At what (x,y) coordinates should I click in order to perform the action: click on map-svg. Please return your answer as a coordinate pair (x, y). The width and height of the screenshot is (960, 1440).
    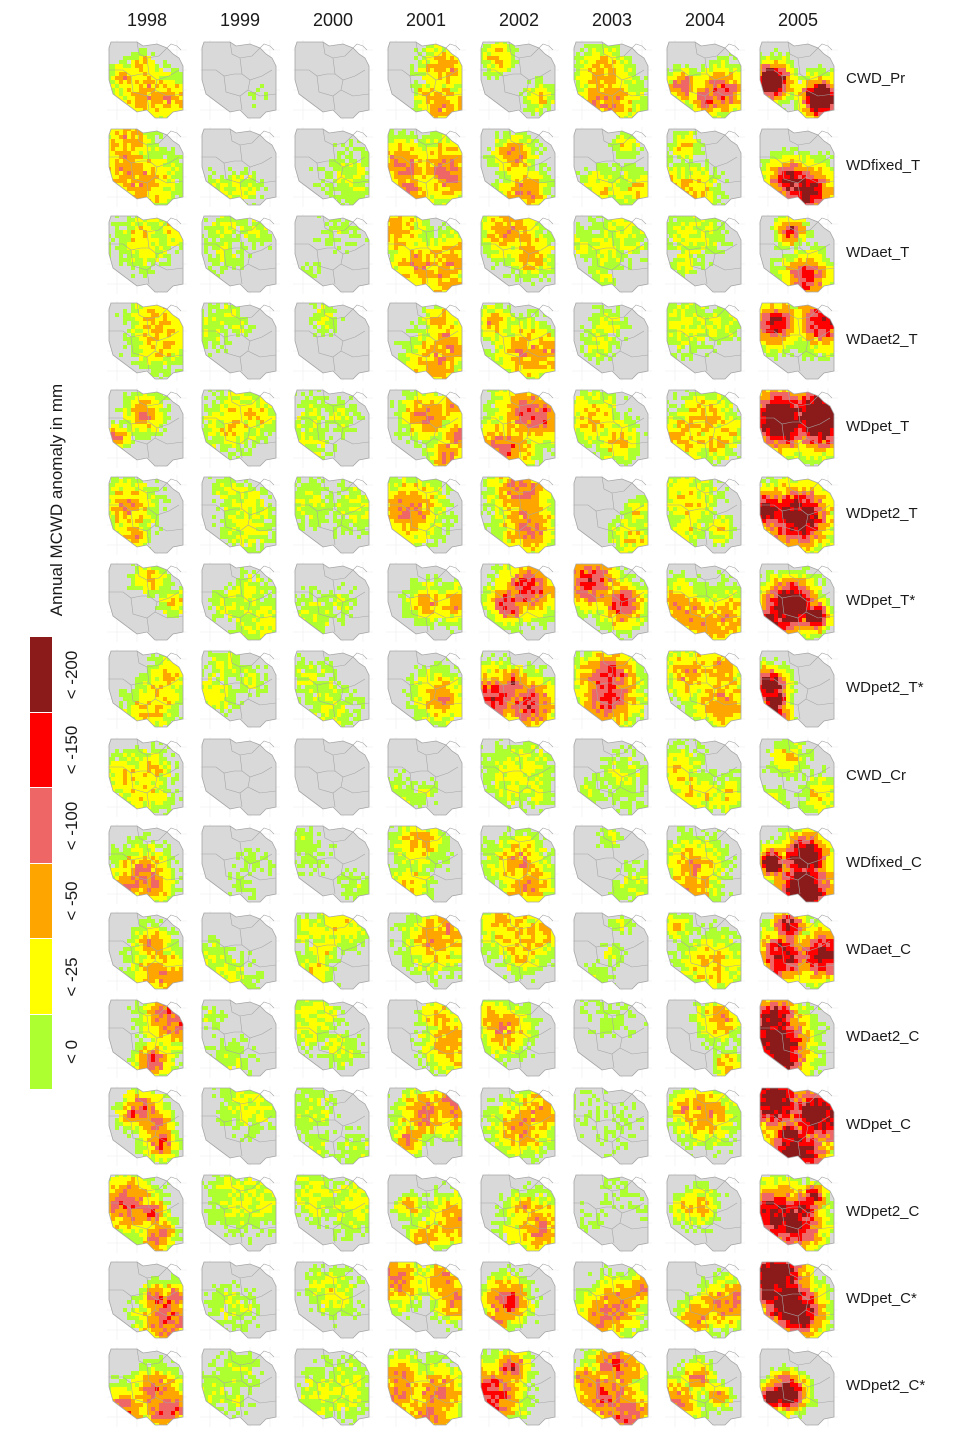
    Looking at the image, I should click on (147, 80).